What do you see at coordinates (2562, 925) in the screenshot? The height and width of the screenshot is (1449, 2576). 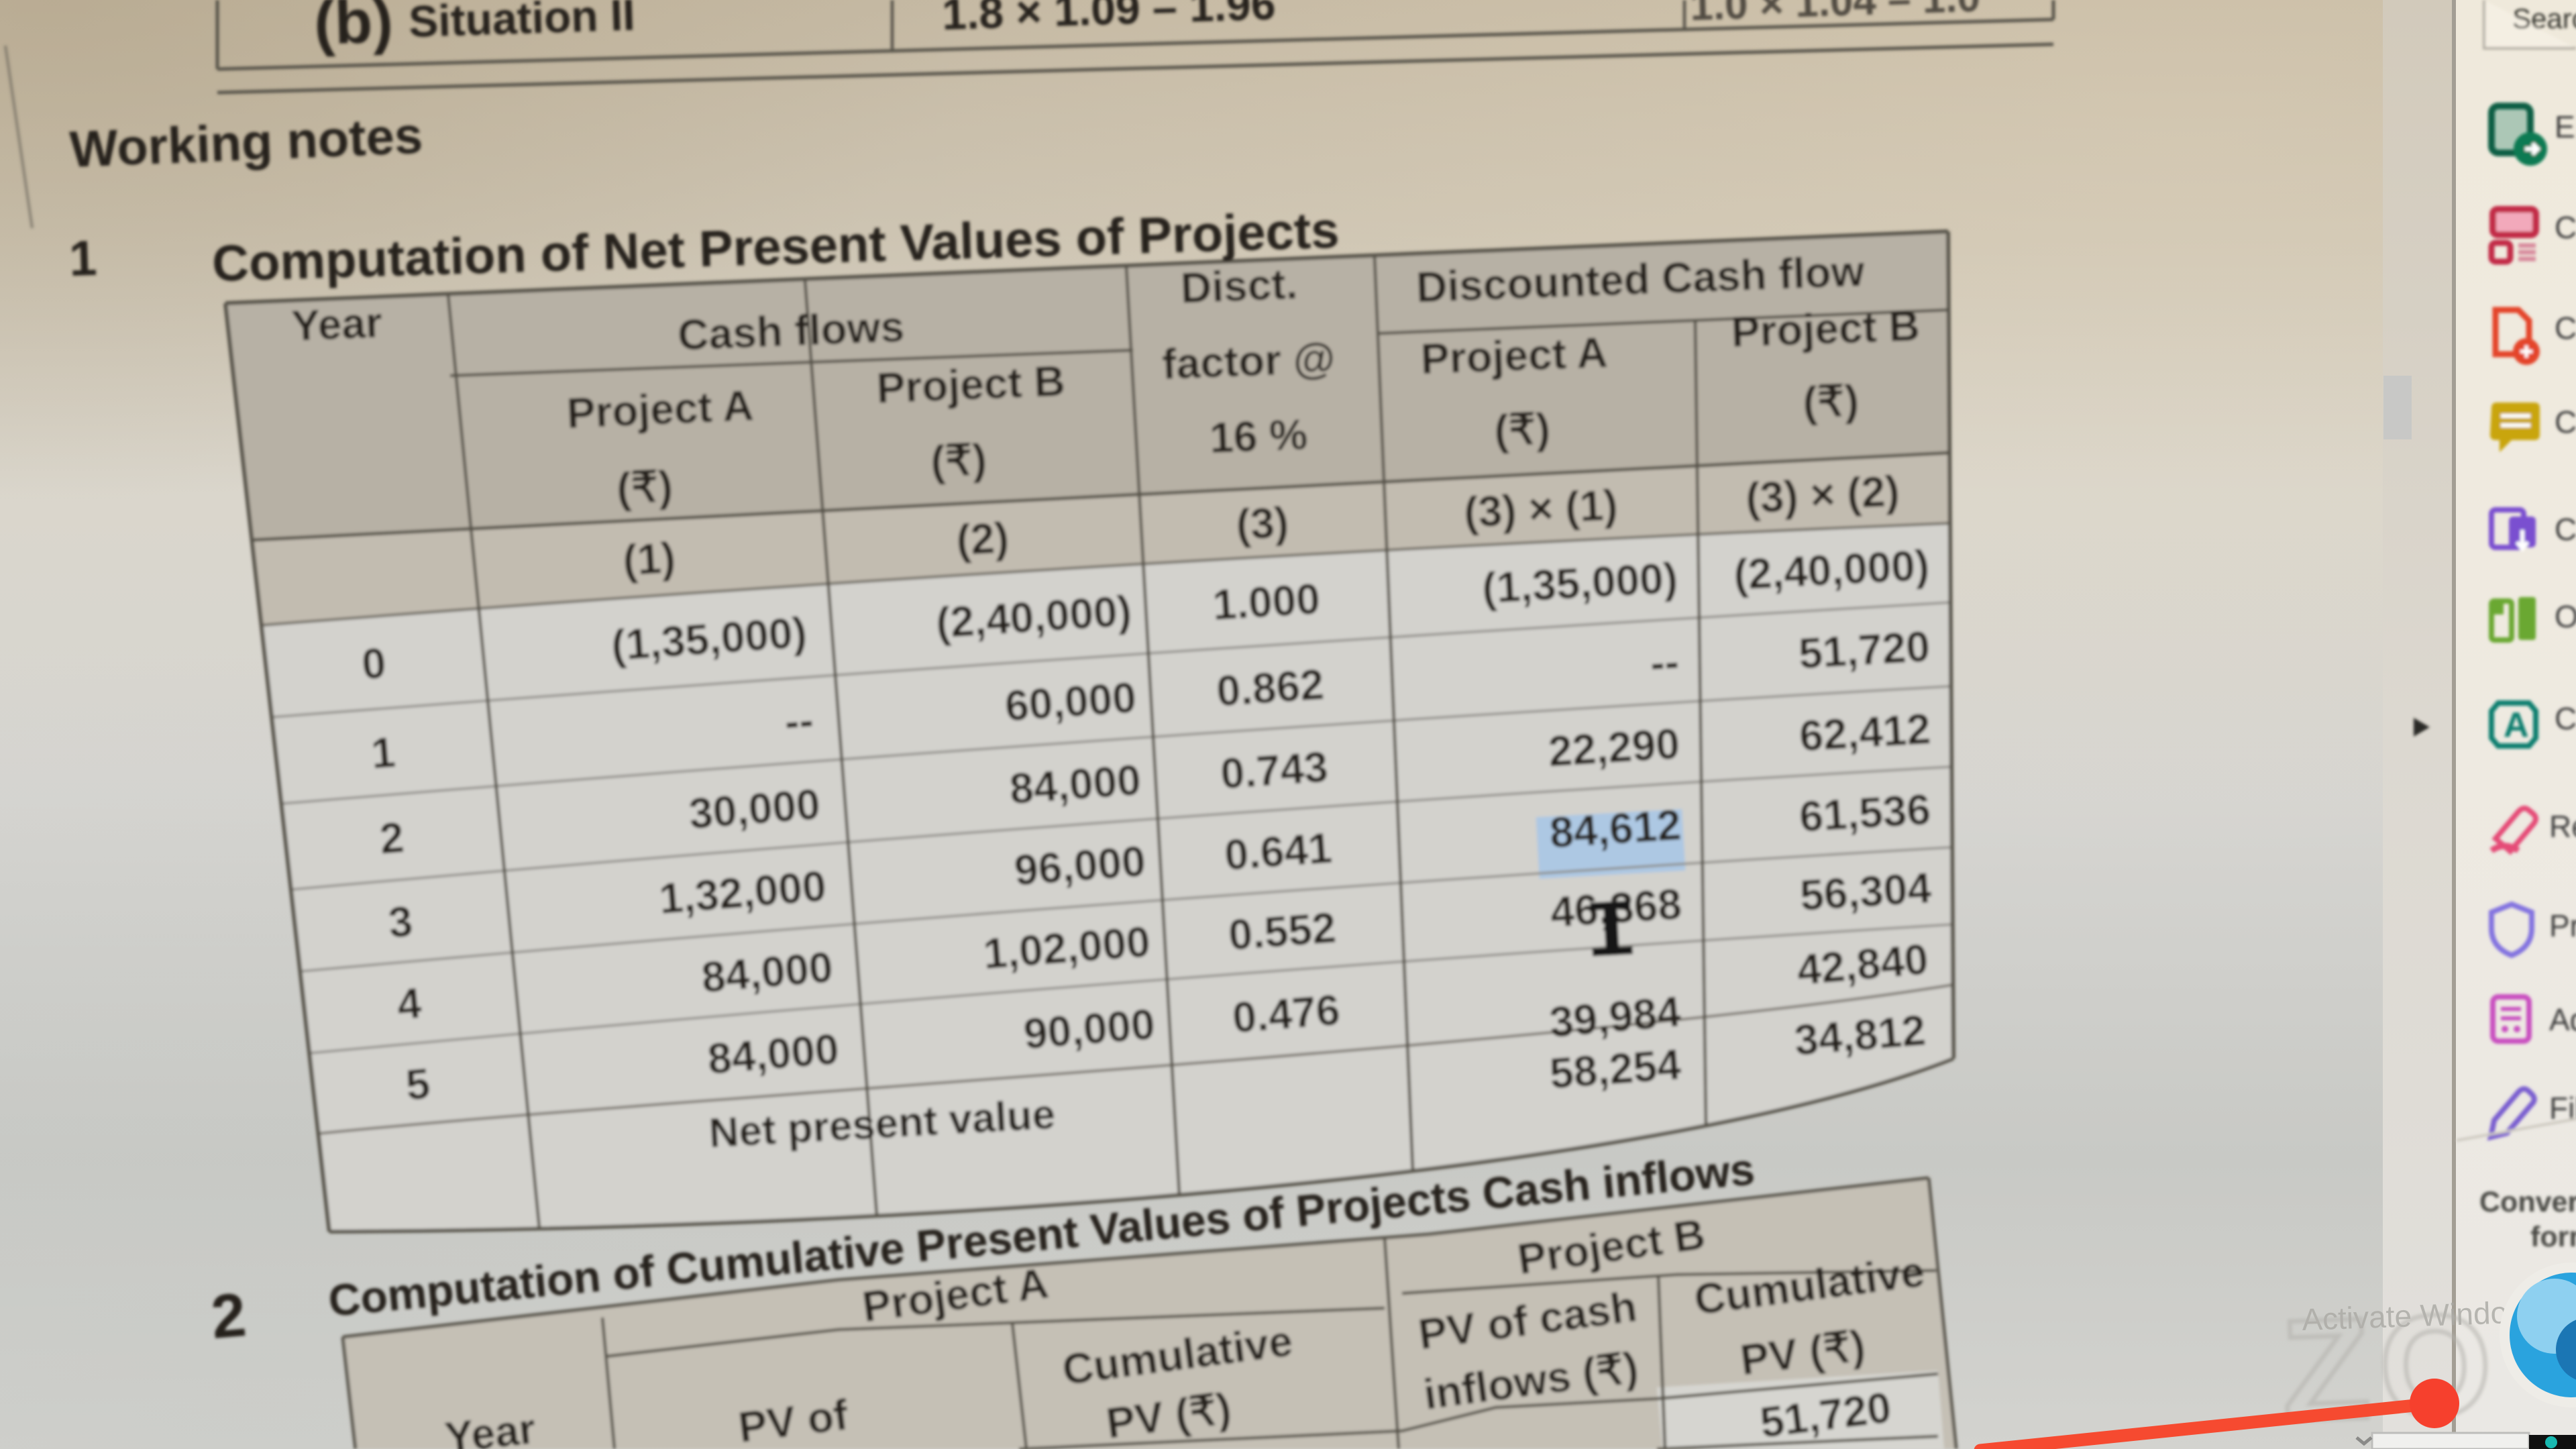 I see `svg-text: Pr` at bounding box center [2562, 925].